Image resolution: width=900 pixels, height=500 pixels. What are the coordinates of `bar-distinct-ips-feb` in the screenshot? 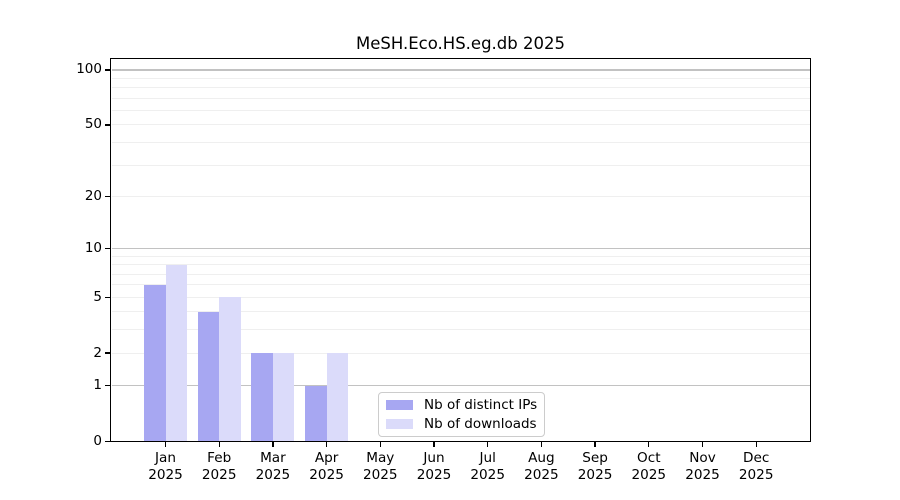 It's located at (208, 376).